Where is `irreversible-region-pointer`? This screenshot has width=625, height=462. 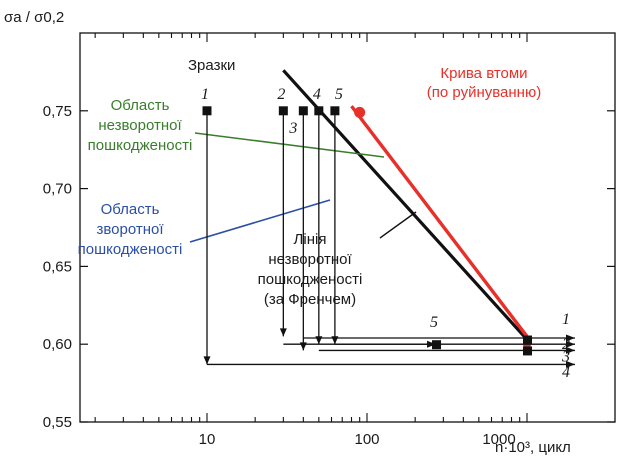
irreversible-region-pointer is located at coordinates (289, 145).